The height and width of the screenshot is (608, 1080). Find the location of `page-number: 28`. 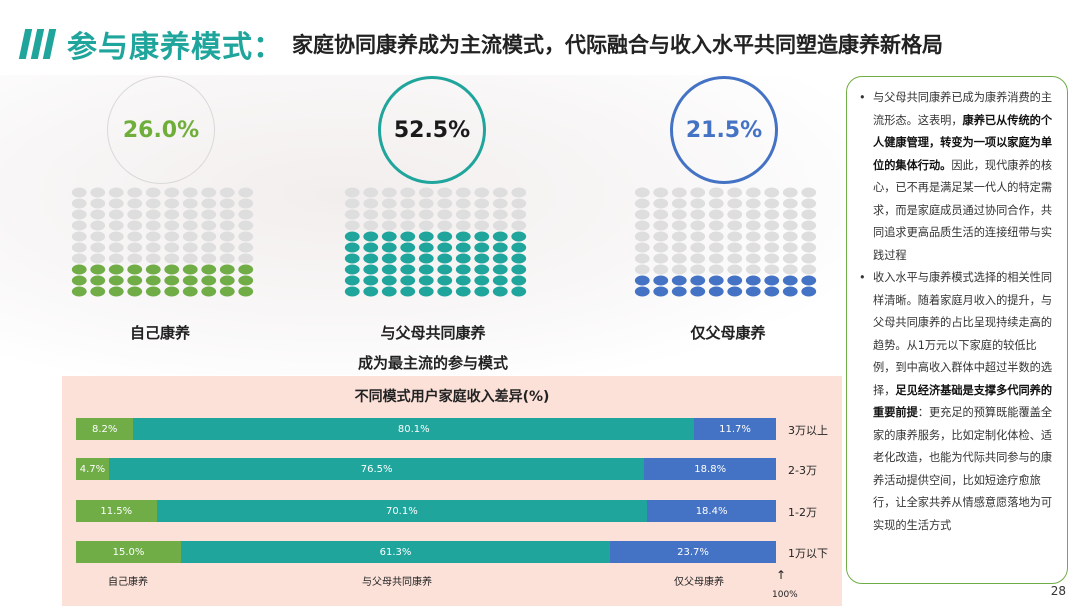

page-number: 28 is located at coordinates (1058, 591).